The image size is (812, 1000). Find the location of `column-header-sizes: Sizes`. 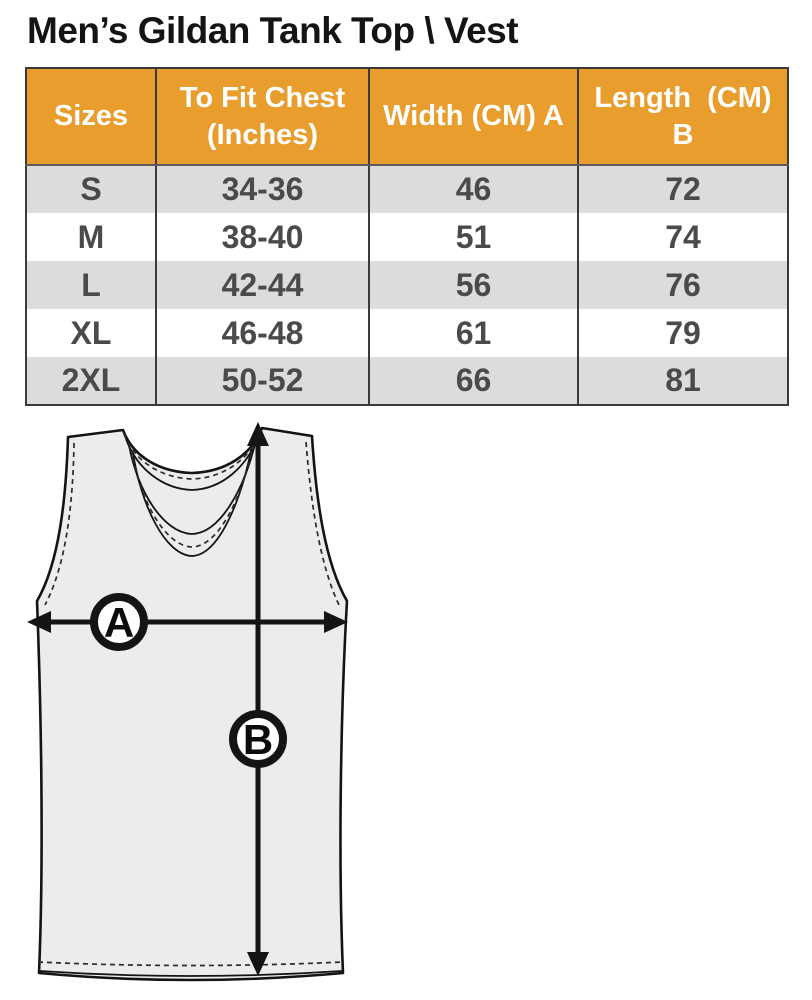

column-header-sizes: Sizes is located at coordinates (91, 117).